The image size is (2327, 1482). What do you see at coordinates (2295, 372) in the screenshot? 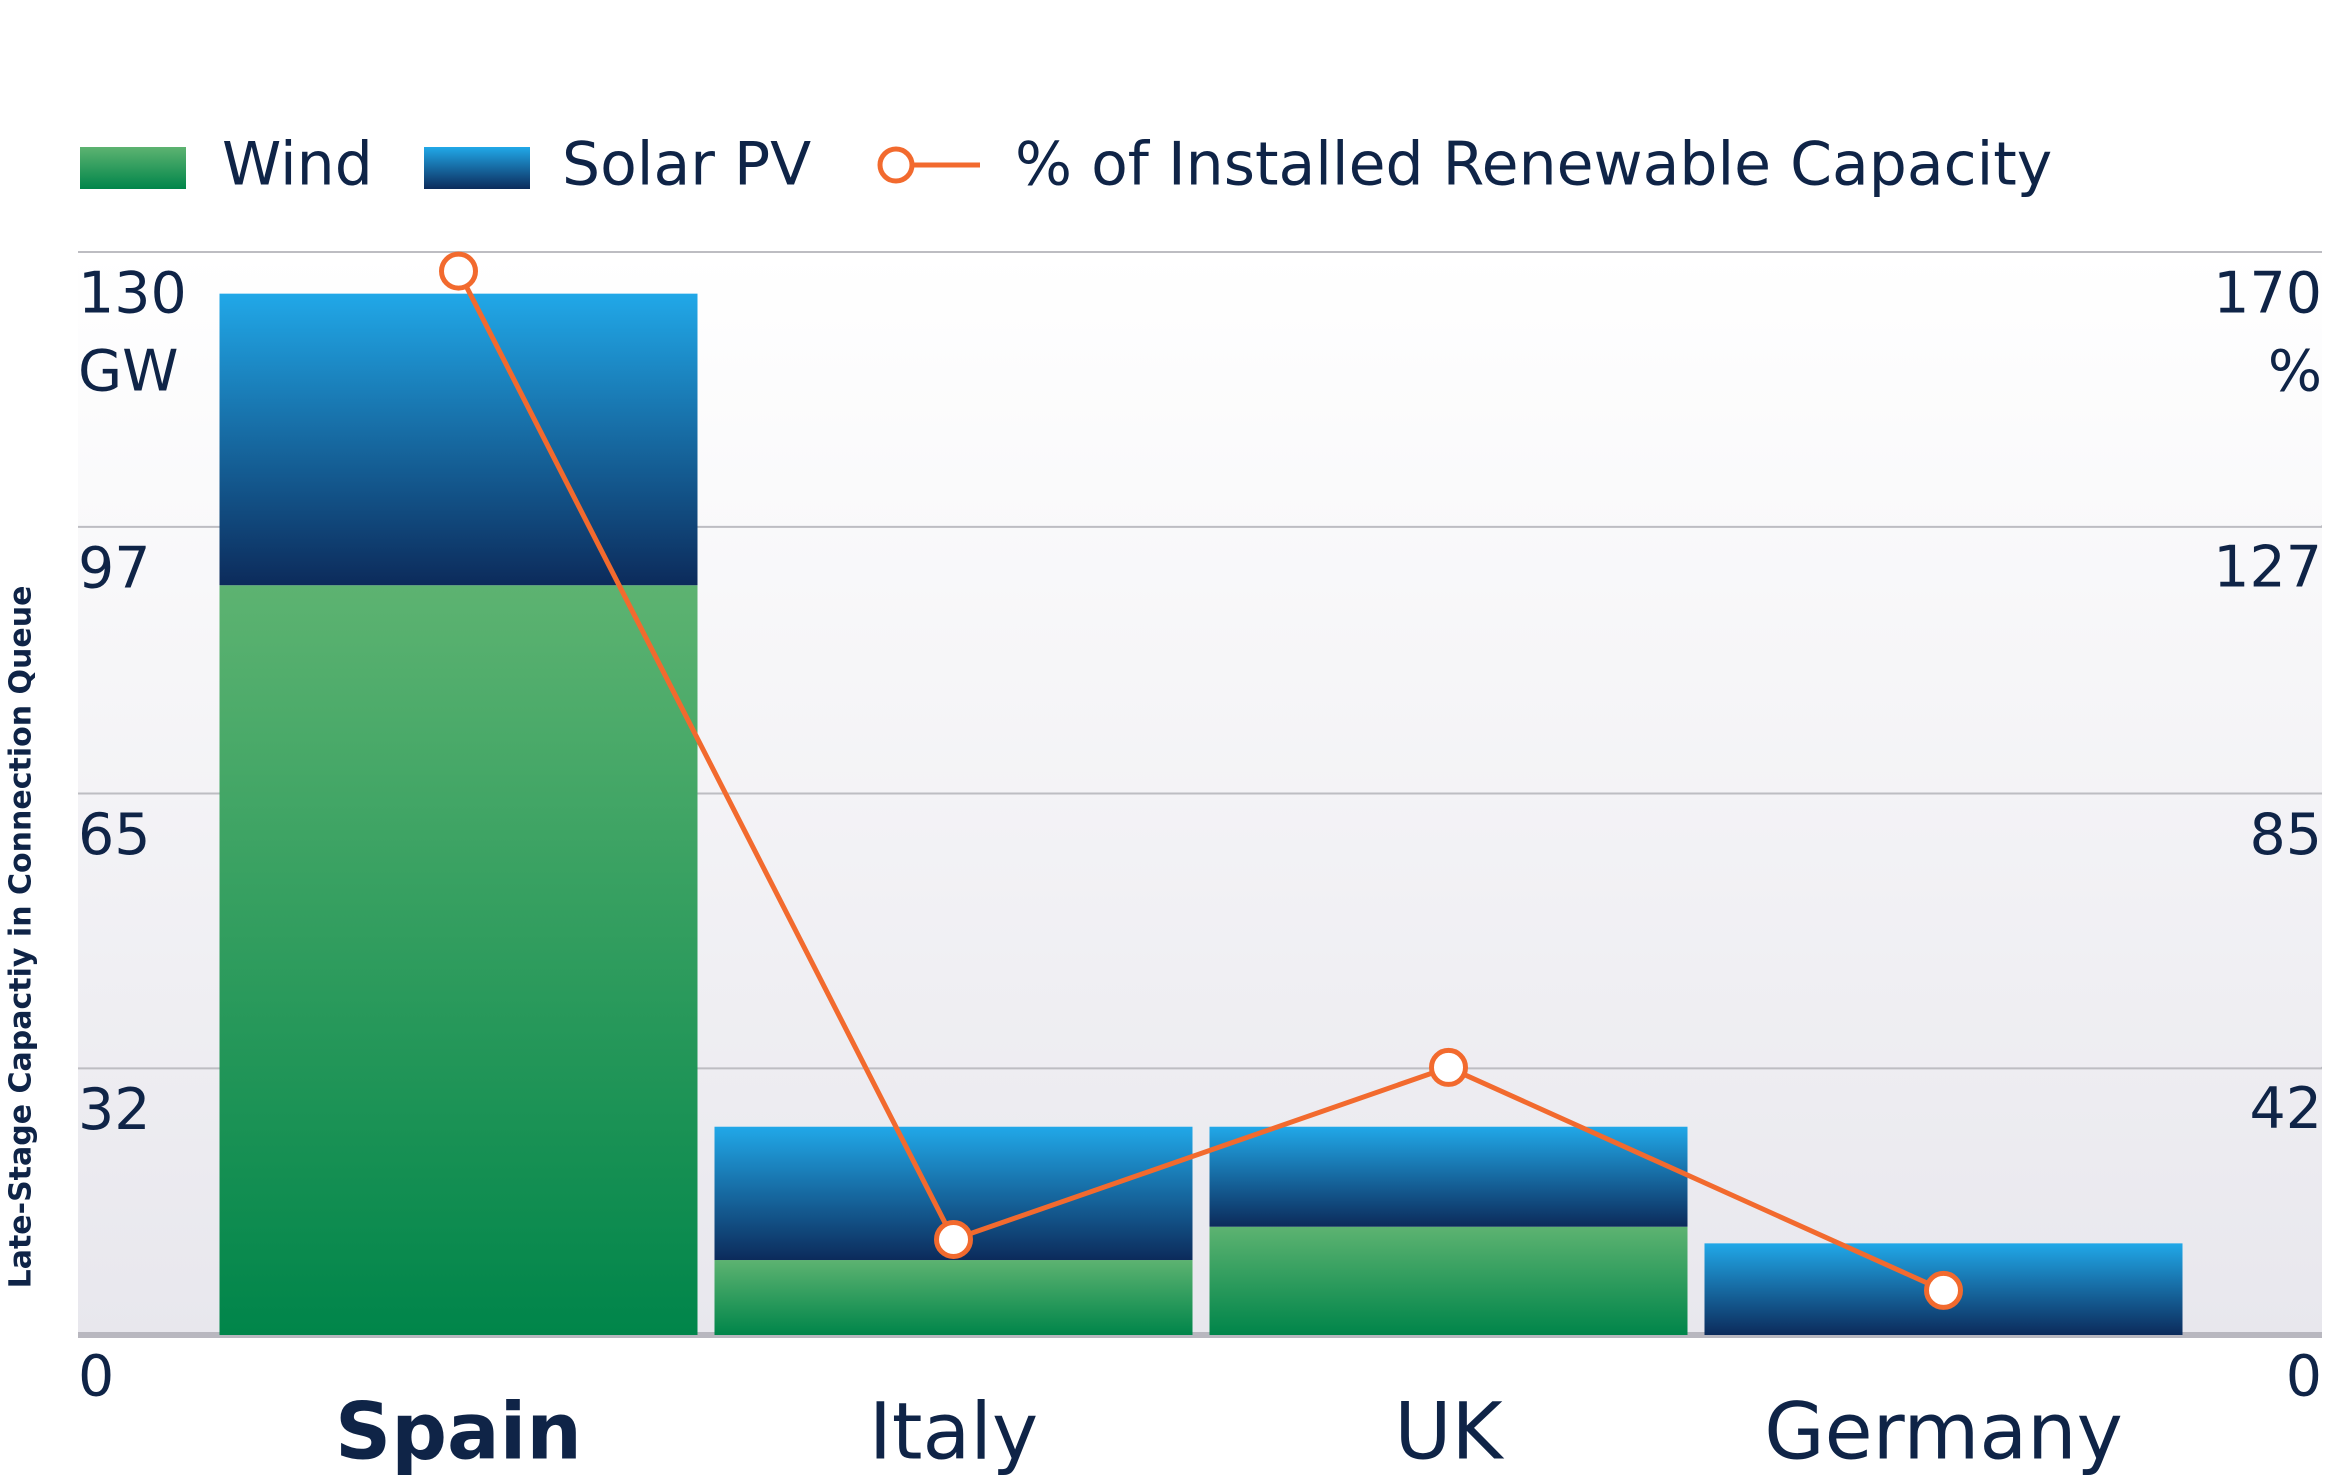
I see `y2-axis-unit: %` at bounding box center [2295, 372].